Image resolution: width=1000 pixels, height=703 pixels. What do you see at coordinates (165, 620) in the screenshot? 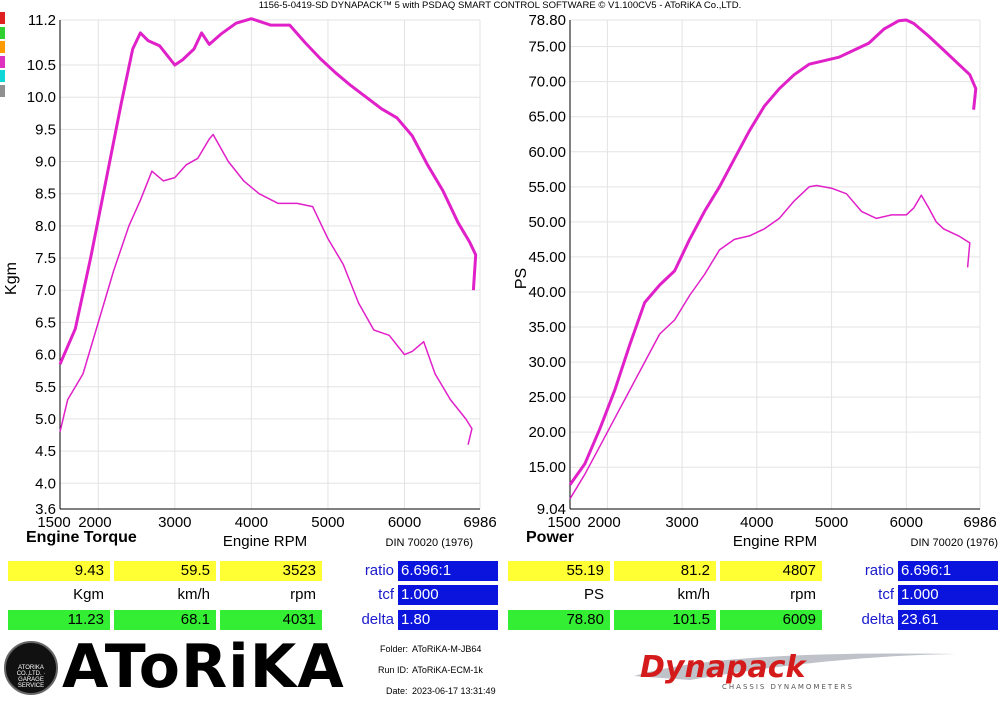
I see `torque-speed-2: 68.1` at bounding box center [165, 620].